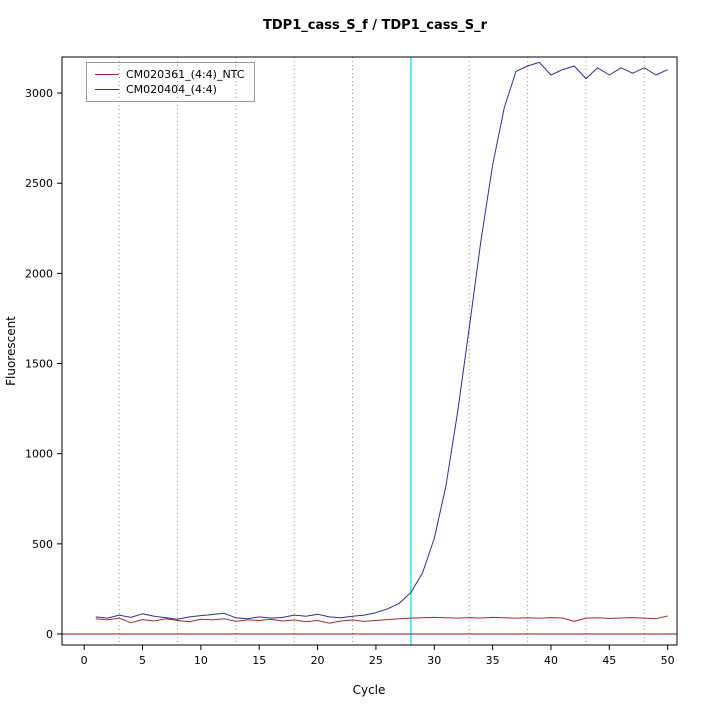  What do you see at coordinates (107, 89) in the screenshot?
I see `legend-line-swatch-sample` at bounding box center [107, 89].